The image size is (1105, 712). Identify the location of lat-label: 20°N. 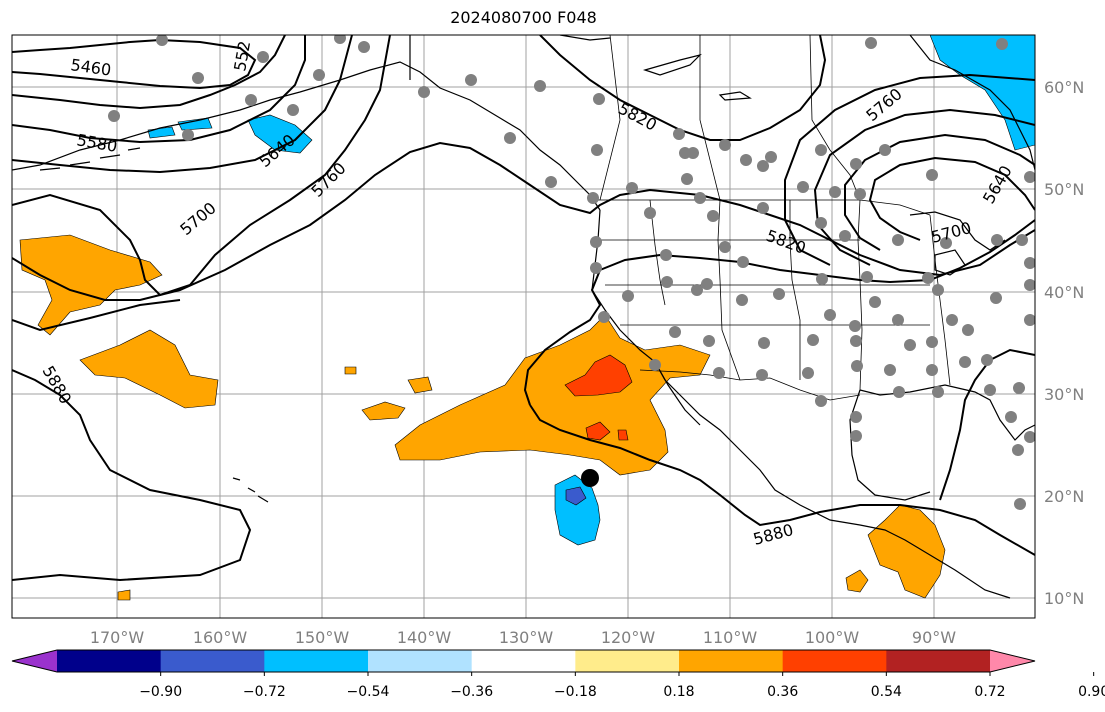
(1064, 496).